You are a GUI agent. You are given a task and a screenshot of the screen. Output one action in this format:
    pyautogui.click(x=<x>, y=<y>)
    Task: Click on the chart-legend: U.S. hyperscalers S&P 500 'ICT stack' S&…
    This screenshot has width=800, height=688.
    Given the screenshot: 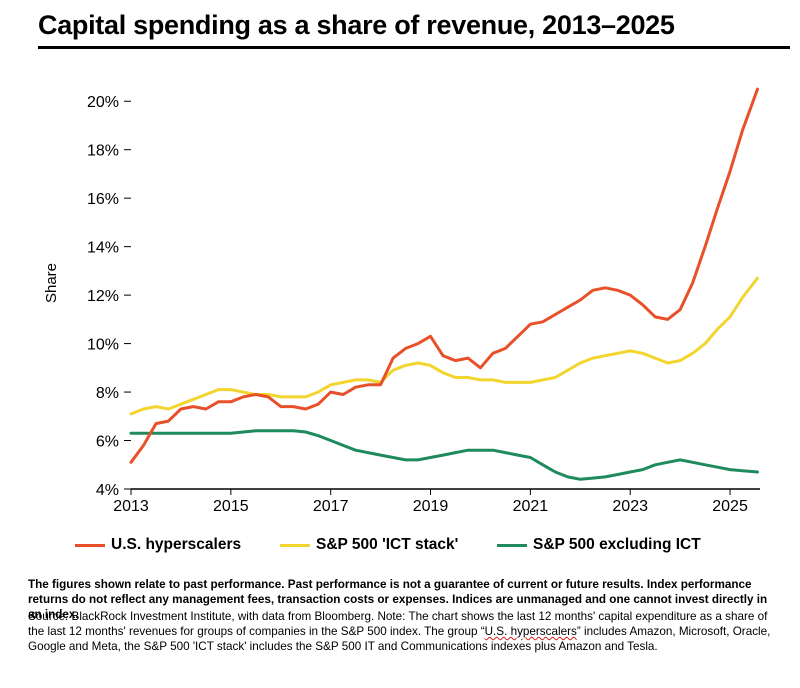 What is the action you would take?
    pyautogui.click(x=400, y=548)
    